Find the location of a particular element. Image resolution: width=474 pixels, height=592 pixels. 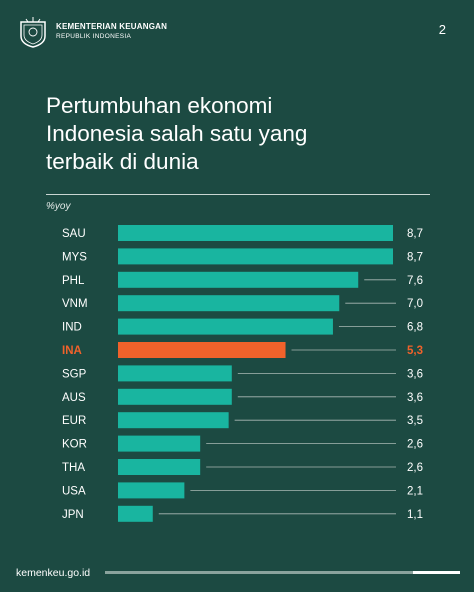

org-name: KEMENTERIAN KEUANGAN is located at coordinates (112, 26).